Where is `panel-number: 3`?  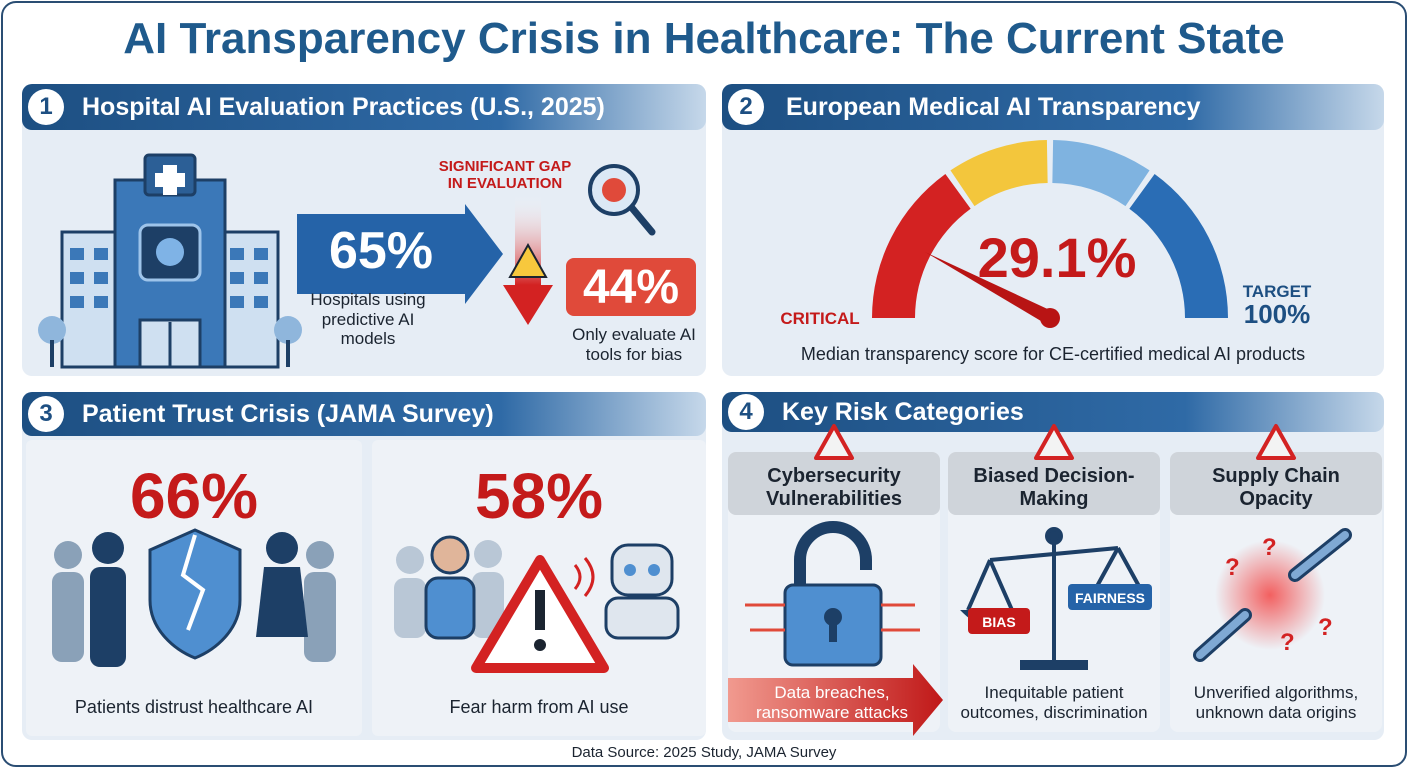 panel-number: 3 is located at coordinates (46, 414).